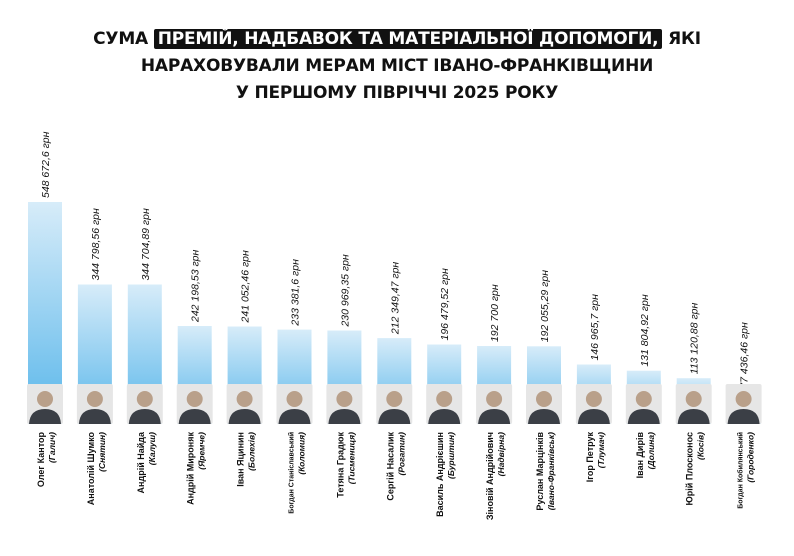  What do you see at coordinates (401, 454) in the screenshot?
I see `category-city: (Рогатин)` at bounding box center [401, 454].